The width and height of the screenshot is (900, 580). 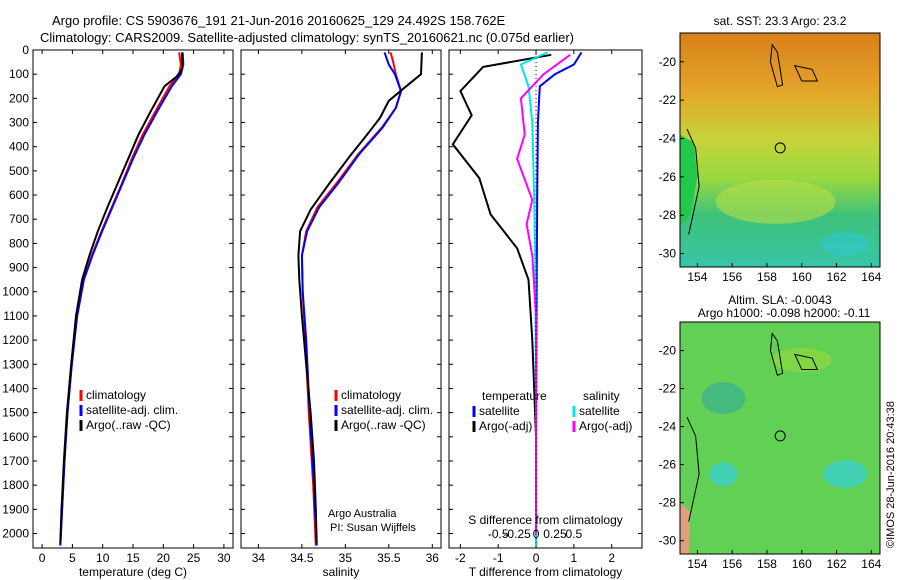 What do you see at coordinates (15, 292) in the screenshot?
I see `y-tick-label: 1000` at bounding box center [15, 292].